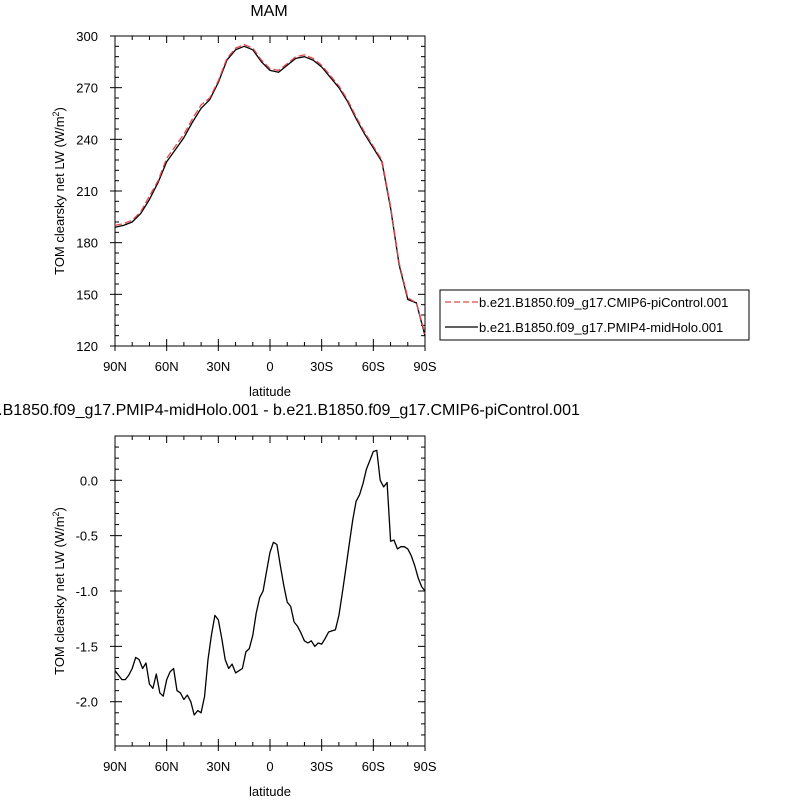 This screenshot has width=800, height=800. I want to click on top-ytick-label: 210, so click(87, 191).